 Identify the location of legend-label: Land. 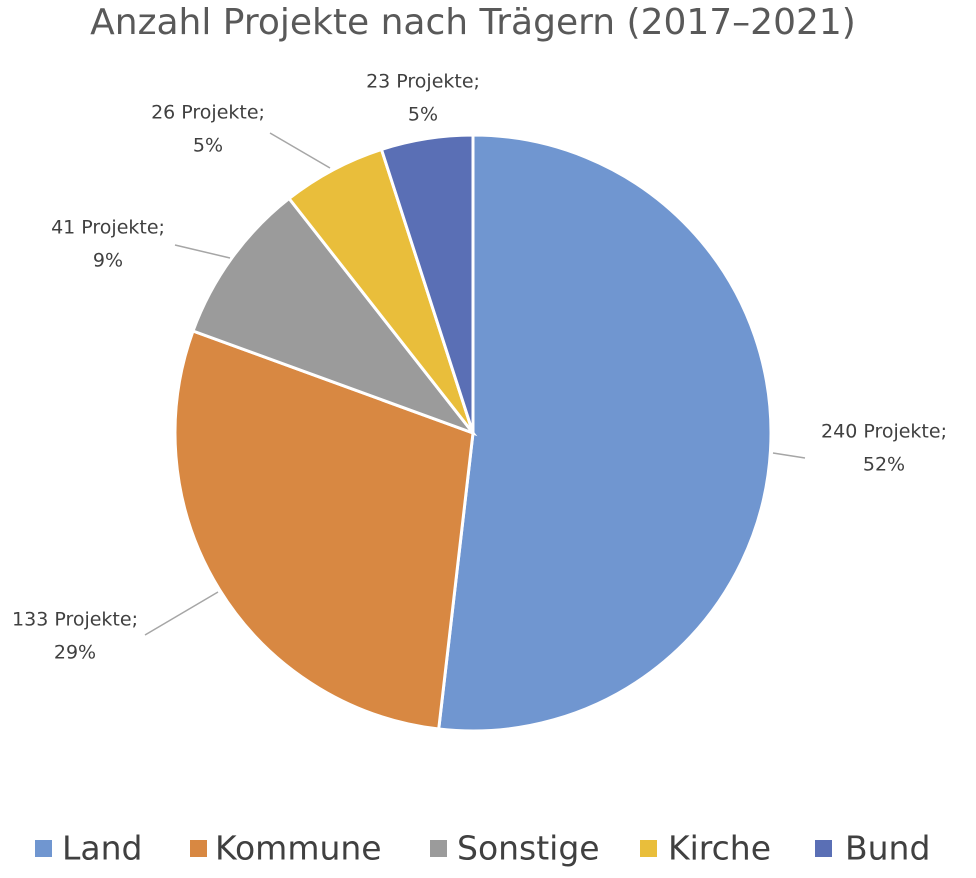
(102, 848).